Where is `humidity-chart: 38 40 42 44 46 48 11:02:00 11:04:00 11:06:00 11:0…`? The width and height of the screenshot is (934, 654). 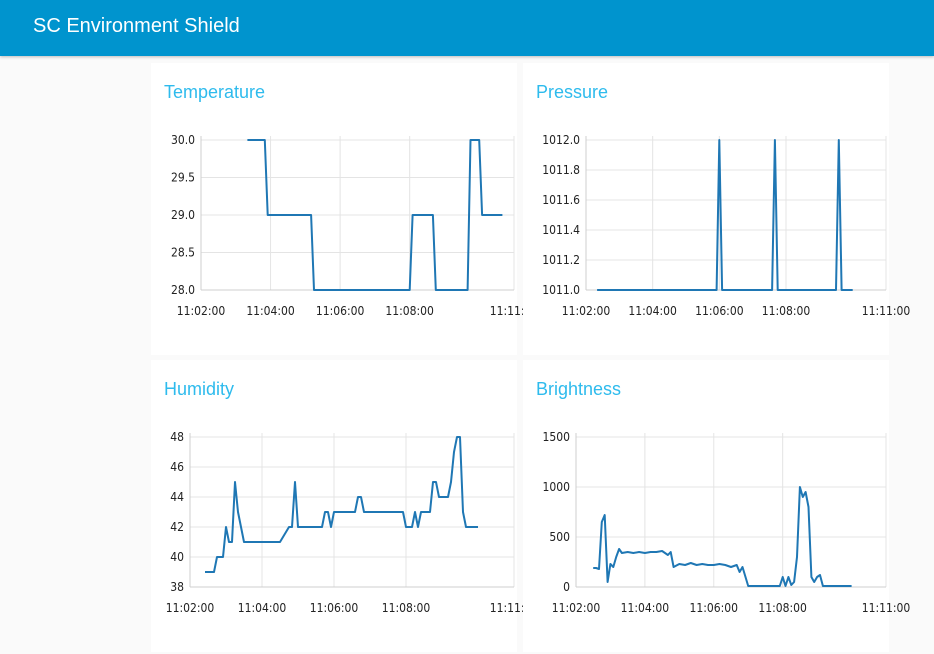
humidity-chart: 38 40 42 44 46 48 11:02:00 11:04:00 11:06:00 11:0… is located at coordinates (352, 522).